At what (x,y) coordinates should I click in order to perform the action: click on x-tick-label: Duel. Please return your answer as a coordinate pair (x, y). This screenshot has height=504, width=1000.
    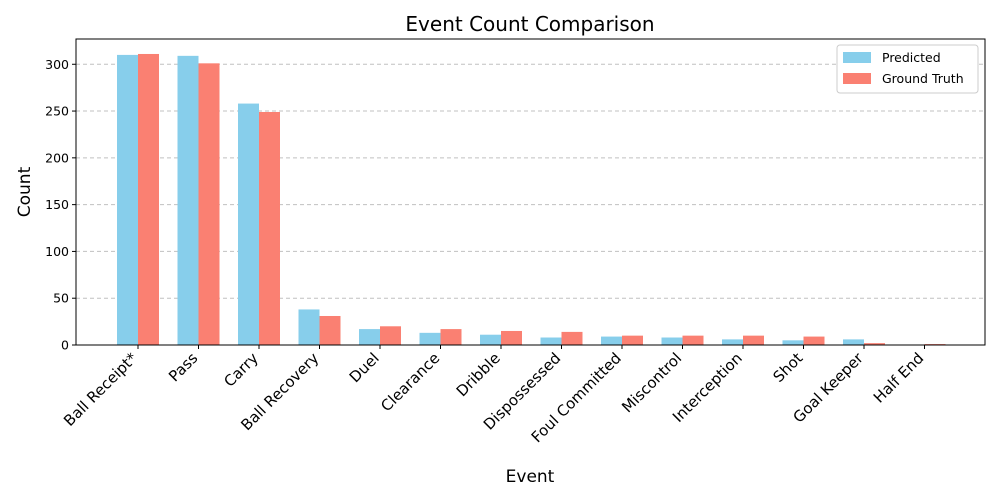
    Looking at the image, I should click on (364, 367).